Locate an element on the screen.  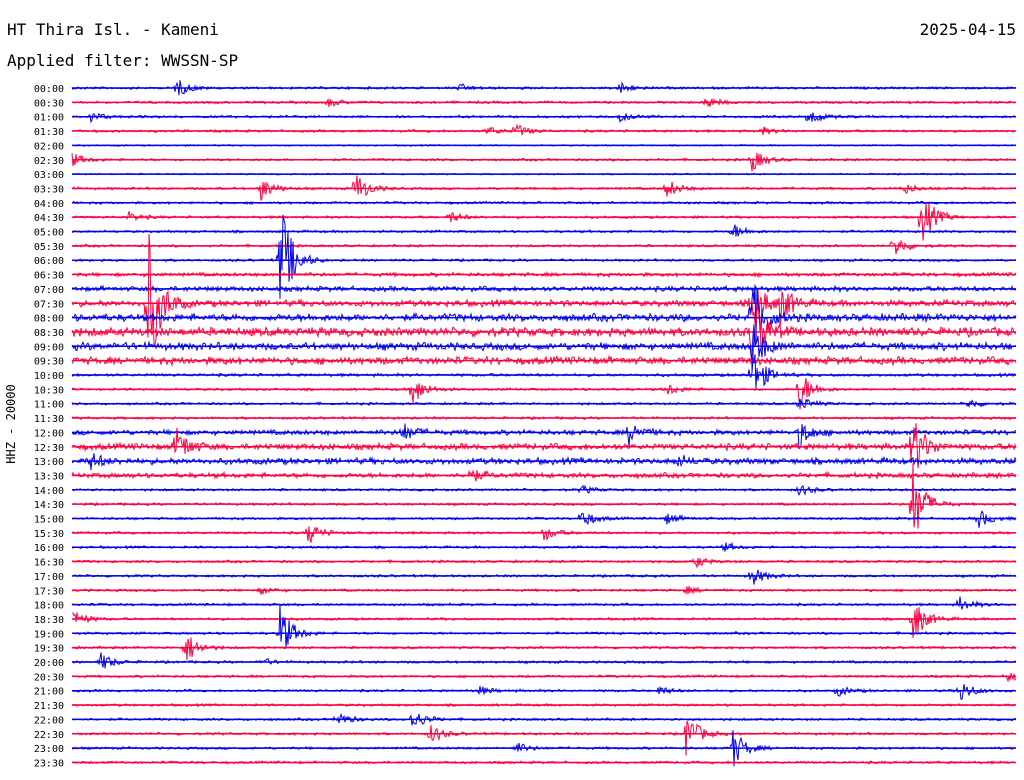
row-time-label: 19:00 is located at coordinates (49, 634).